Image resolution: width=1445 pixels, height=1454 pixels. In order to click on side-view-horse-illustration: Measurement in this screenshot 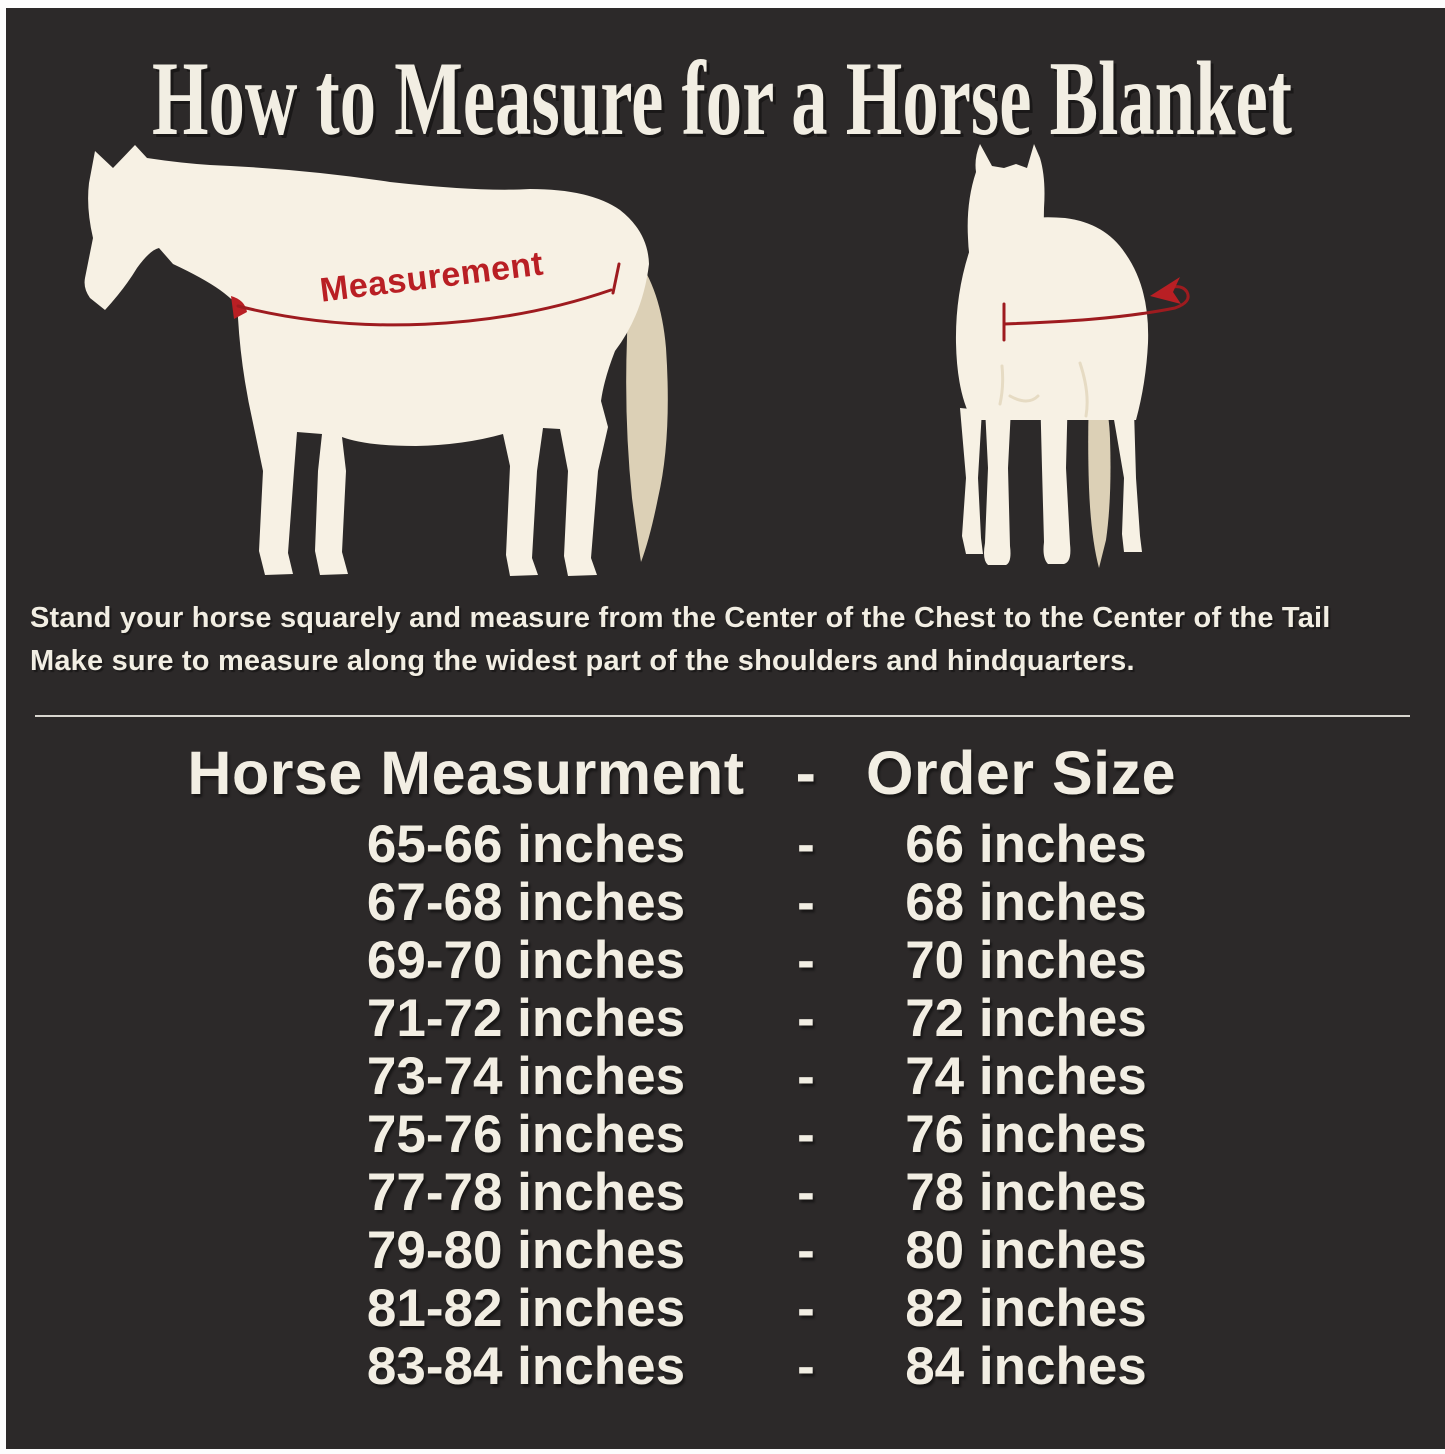, I will do `click(376, 360)`.